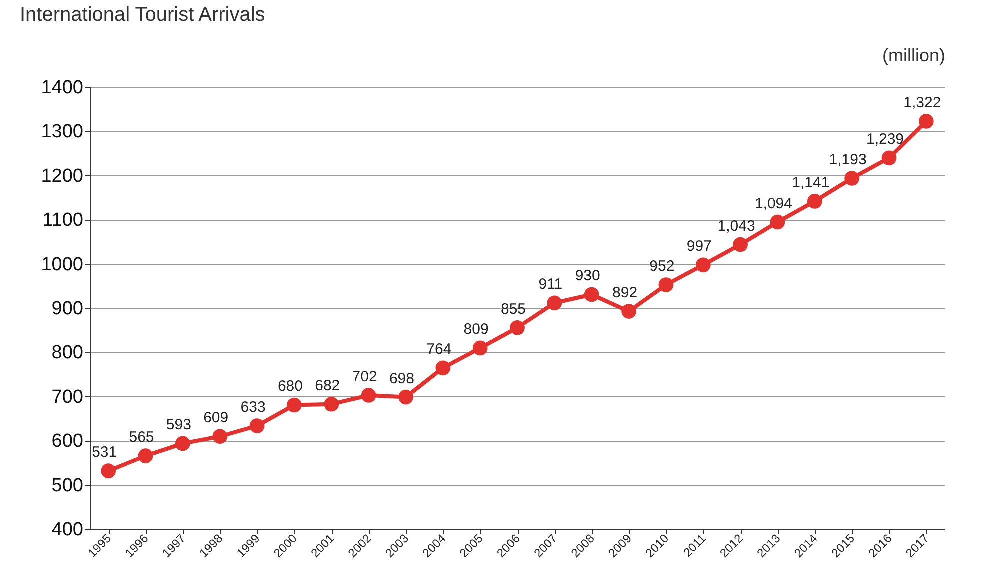 This screenshot has height=575, width=987. I want to click on y-tick-label: 500, so click(68, 485).